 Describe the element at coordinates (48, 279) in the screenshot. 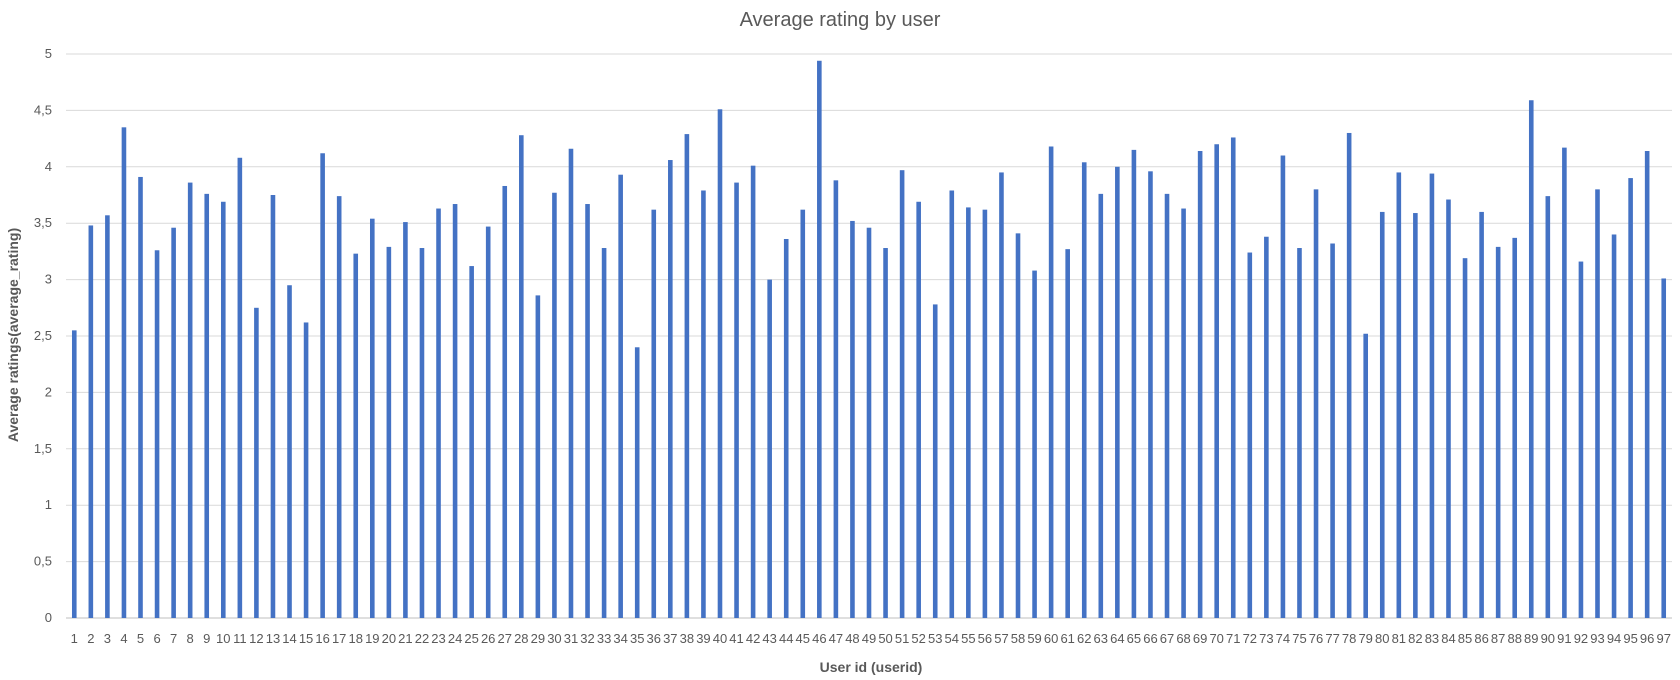

I see `y-tick-label: 3` at that location.